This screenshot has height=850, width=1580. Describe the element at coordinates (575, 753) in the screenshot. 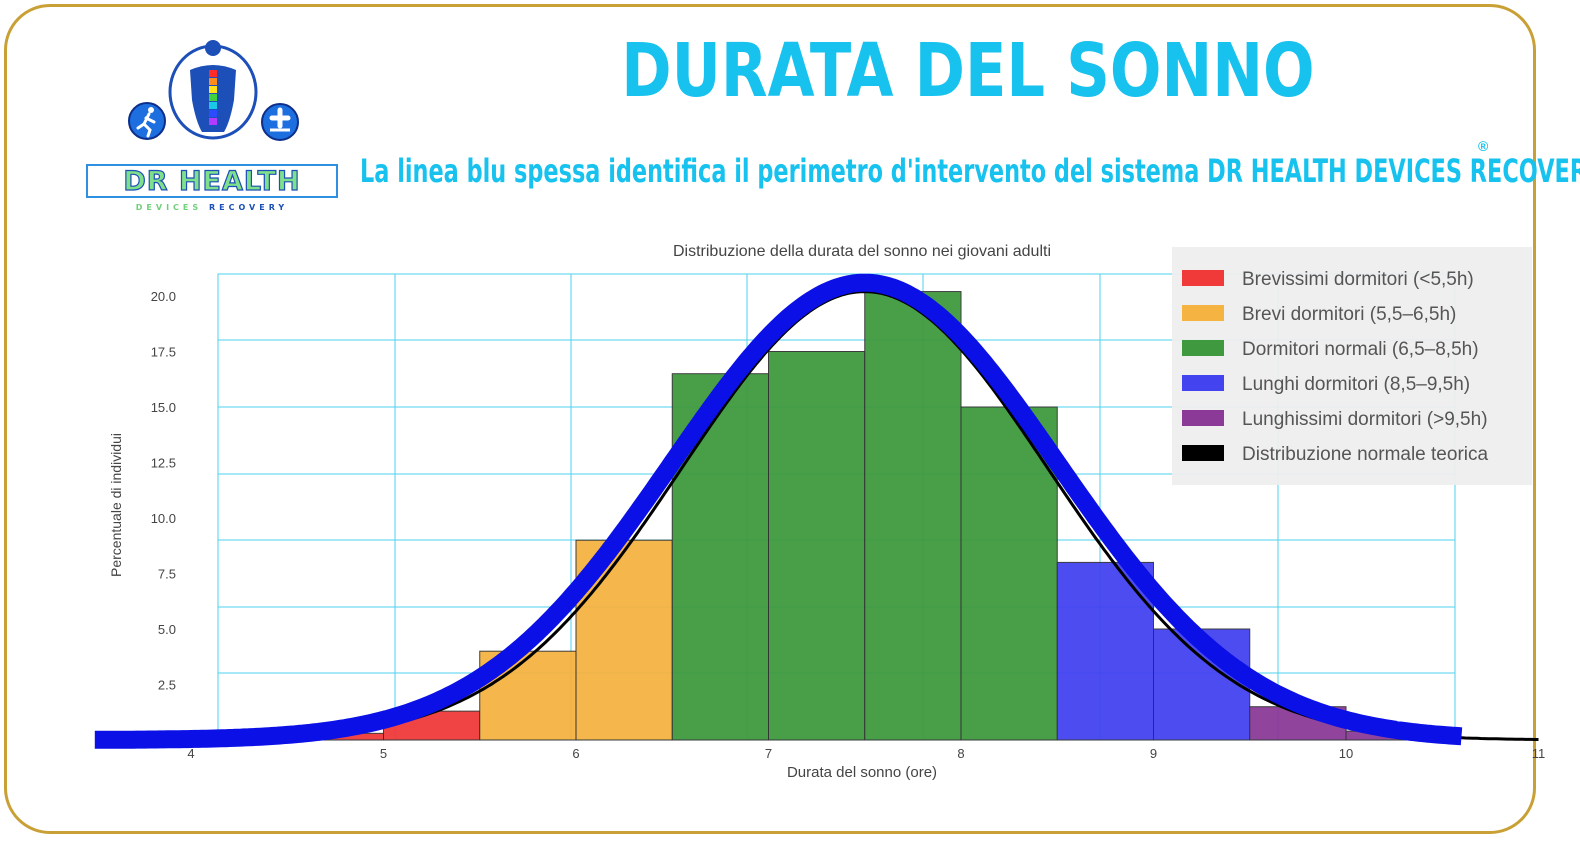

I see `x-tick-label: 6` at that location.